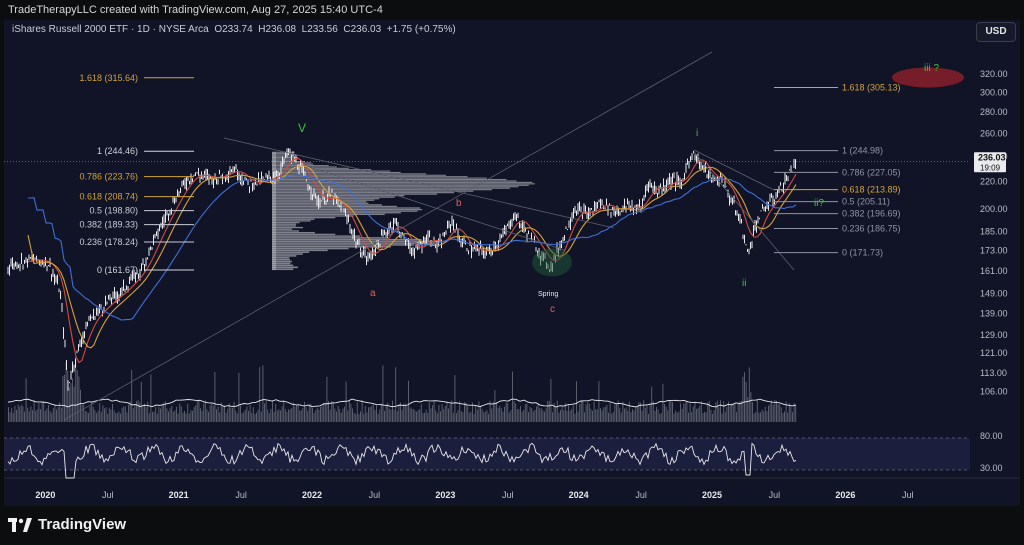 The width and height of the screenshot is (1024, 545). Describe the element at coordinates (67, 524) in the screenshot. I see `tradingview-logo: TradingView` at that location.